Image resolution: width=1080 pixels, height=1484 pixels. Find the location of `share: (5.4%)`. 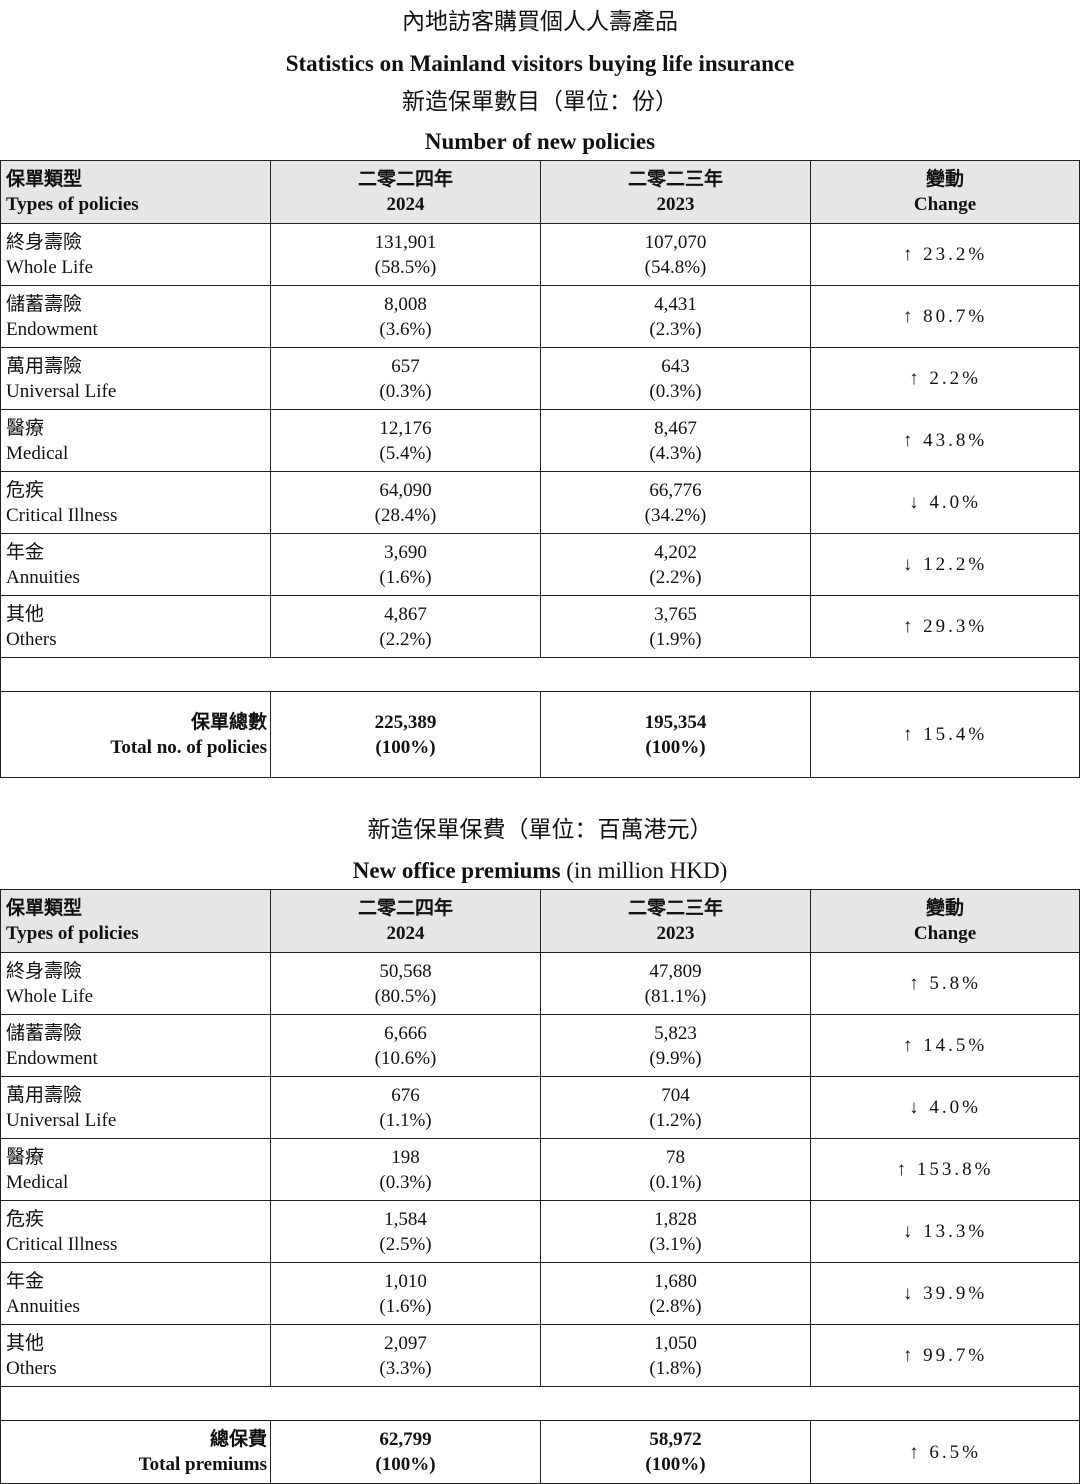

share: (5.4%) is located at coordinates (405, 453).